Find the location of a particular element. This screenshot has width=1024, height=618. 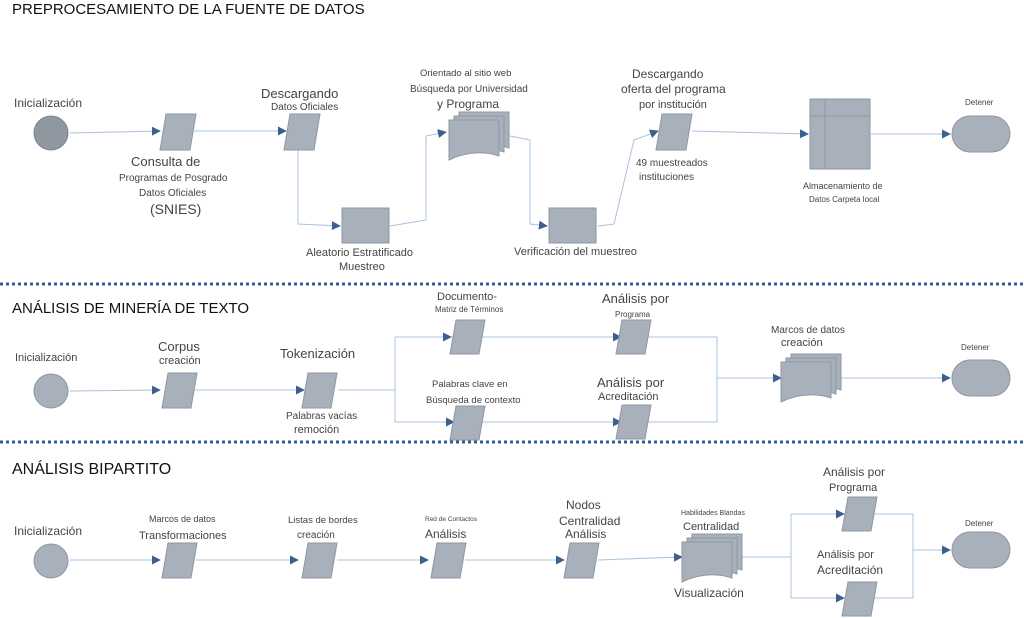

node-label: Nodos is located at coordinates (583, 505).